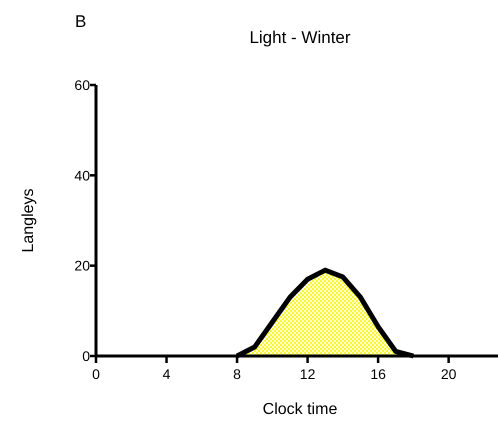  Describe the element at coordinates (80, 21) in the screenshot. I see `text: B` at that location.